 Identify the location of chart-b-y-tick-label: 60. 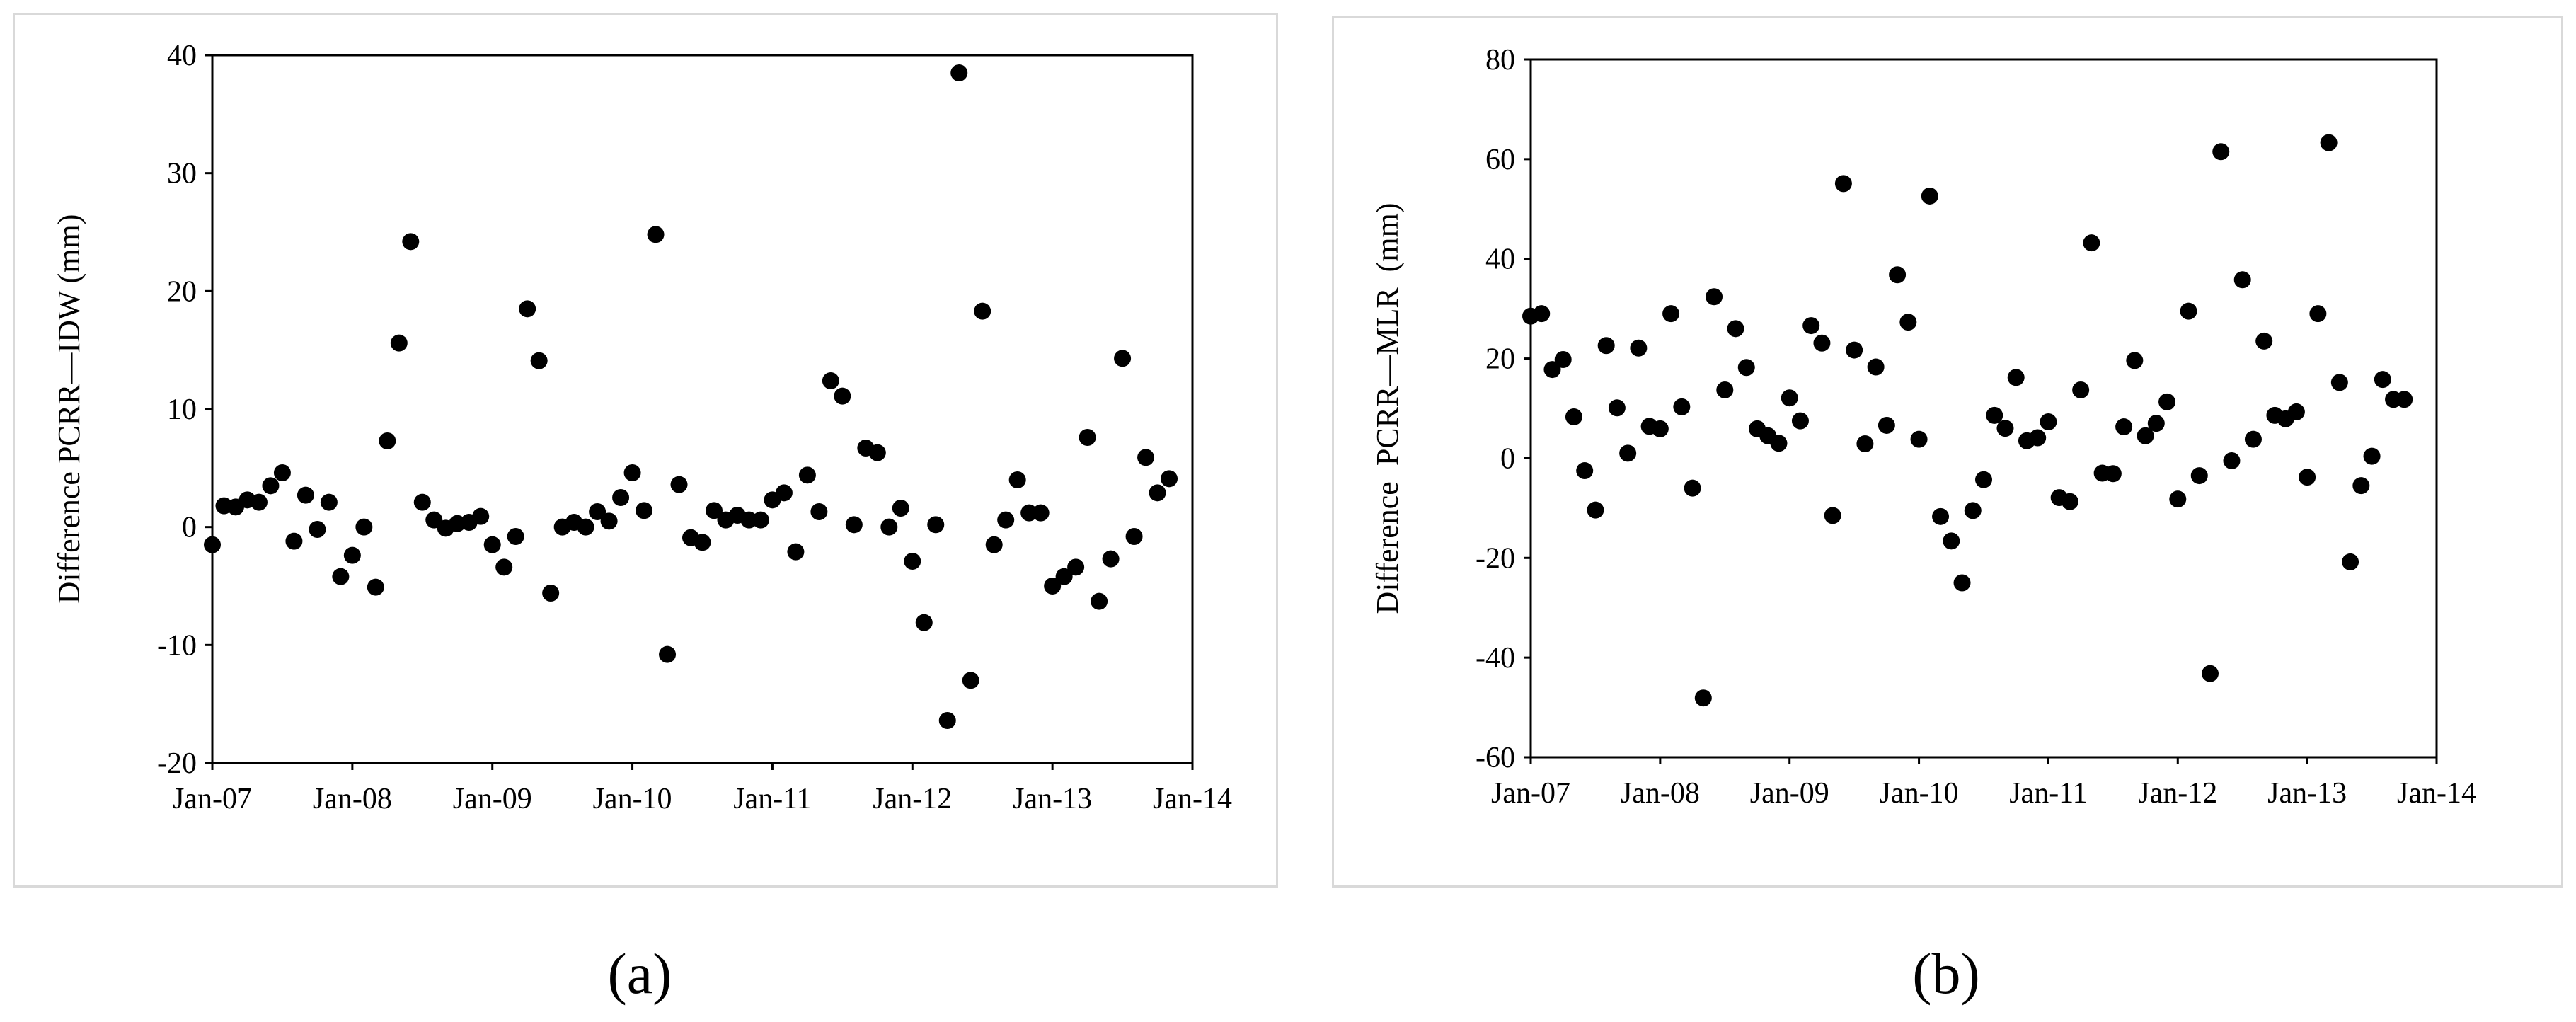
(1500, 160).